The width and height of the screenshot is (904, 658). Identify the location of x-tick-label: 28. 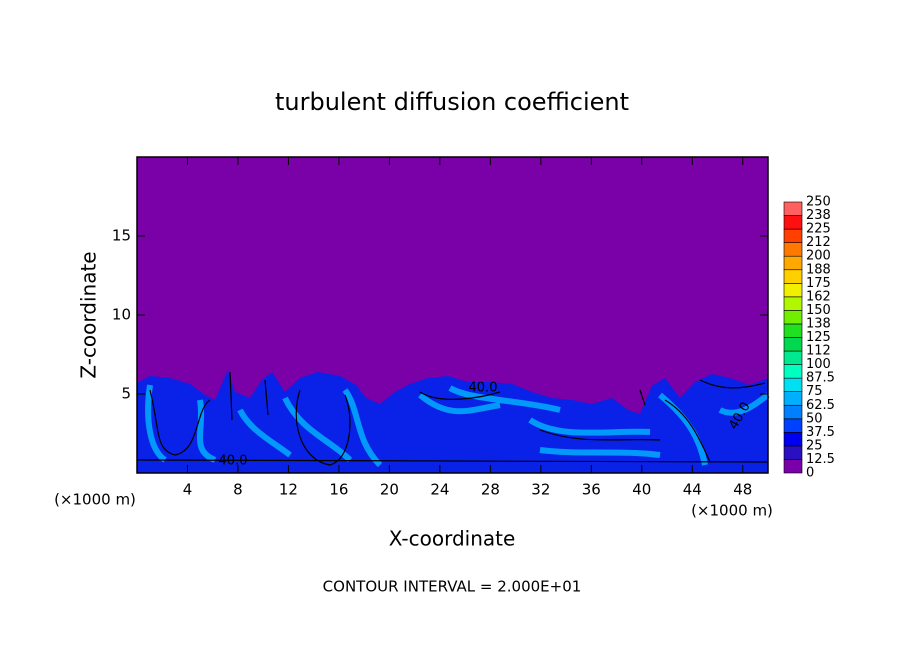
(490, 490).